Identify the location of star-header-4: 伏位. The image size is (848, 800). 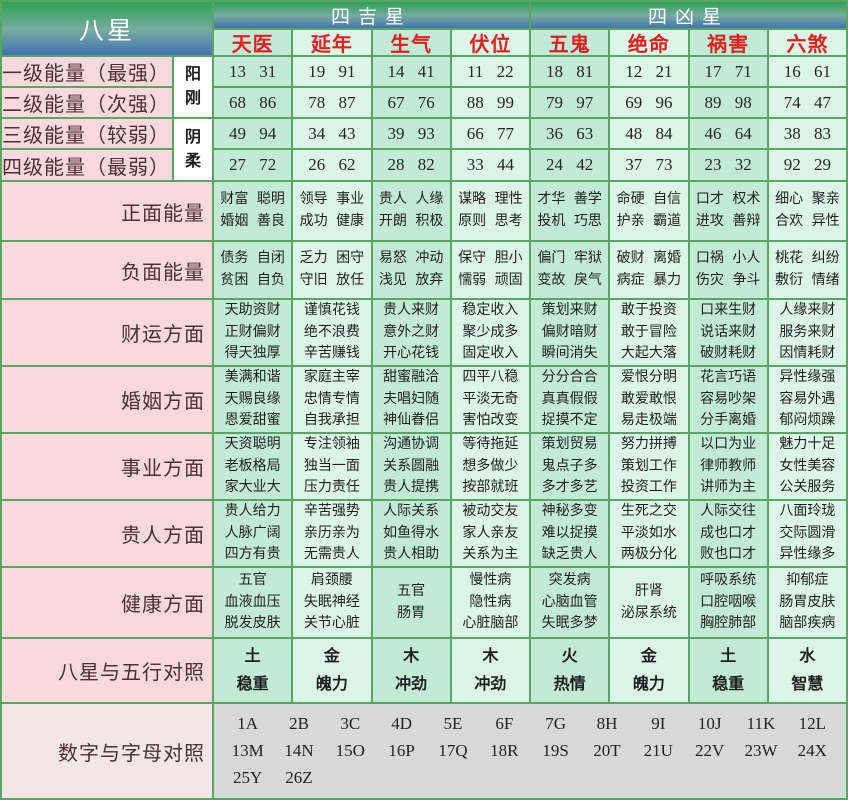
(490, 42).